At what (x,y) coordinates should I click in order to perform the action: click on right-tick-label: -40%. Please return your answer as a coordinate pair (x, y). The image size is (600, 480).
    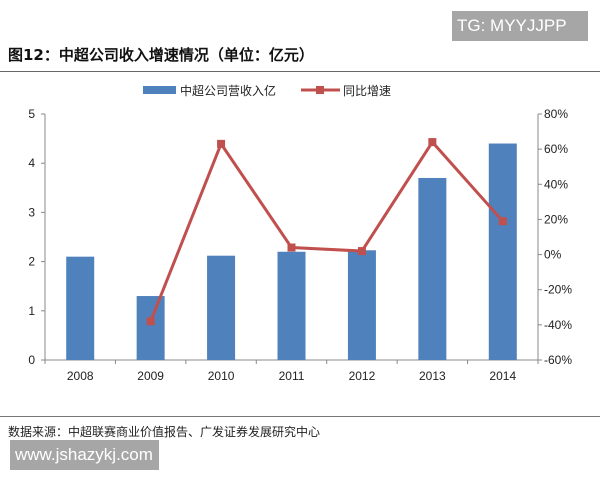
    Looking at the image, I should click on (558, 325).